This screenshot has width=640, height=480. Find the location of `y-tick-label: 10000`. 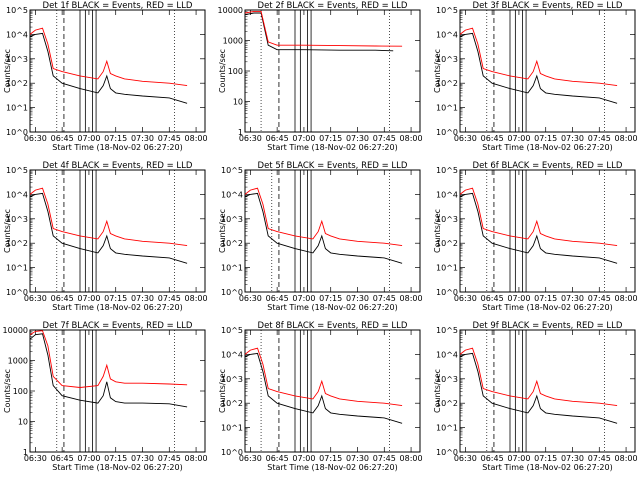

y-tick-label: 10000 is located at coordinates (230, 10).